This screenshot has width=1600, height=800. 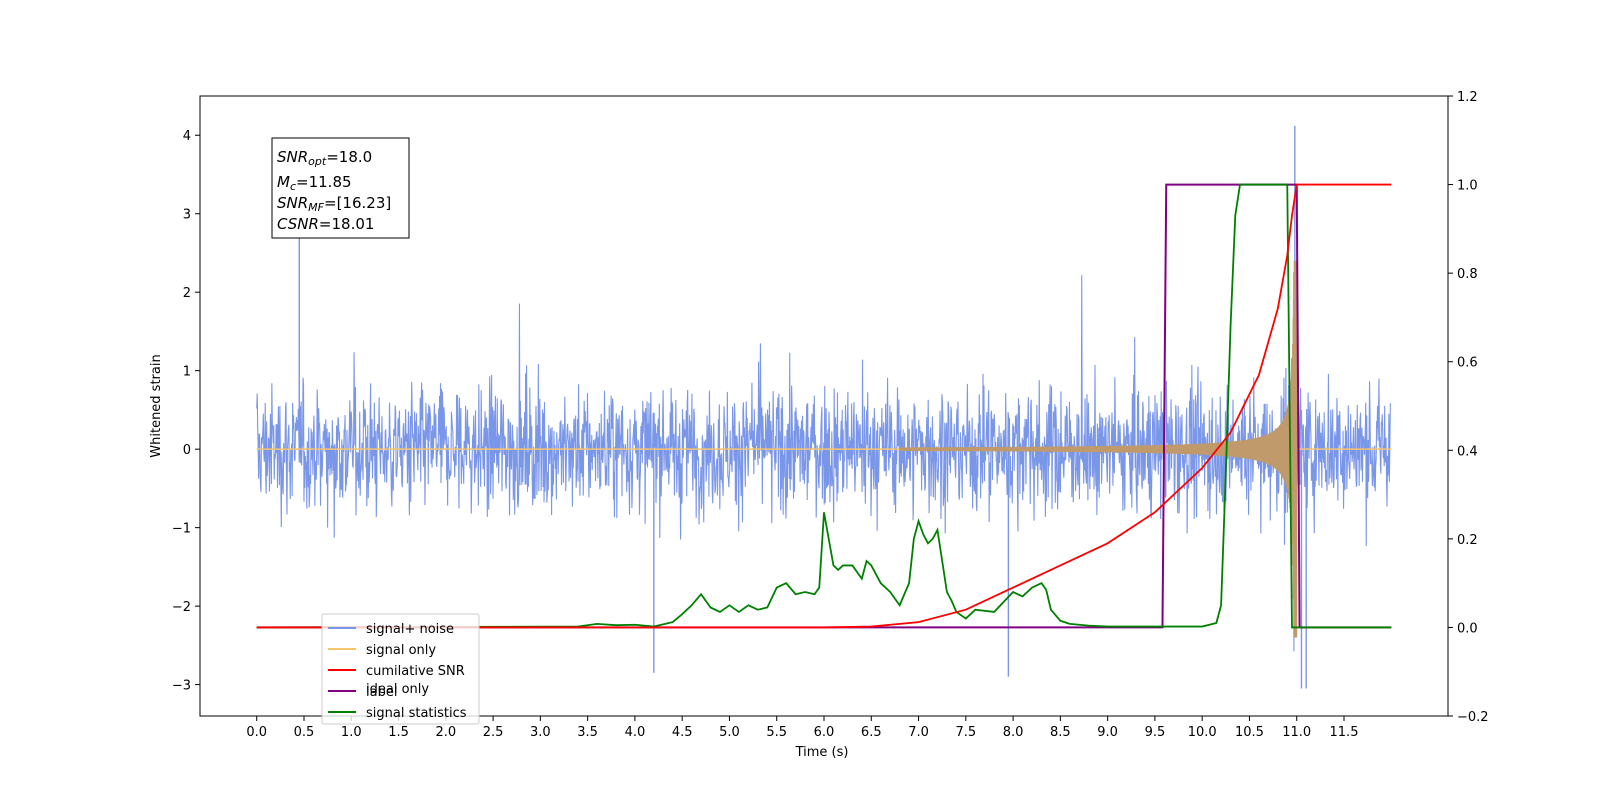 I want to click on y-tick-label: 3, so click(x=187, y=215).